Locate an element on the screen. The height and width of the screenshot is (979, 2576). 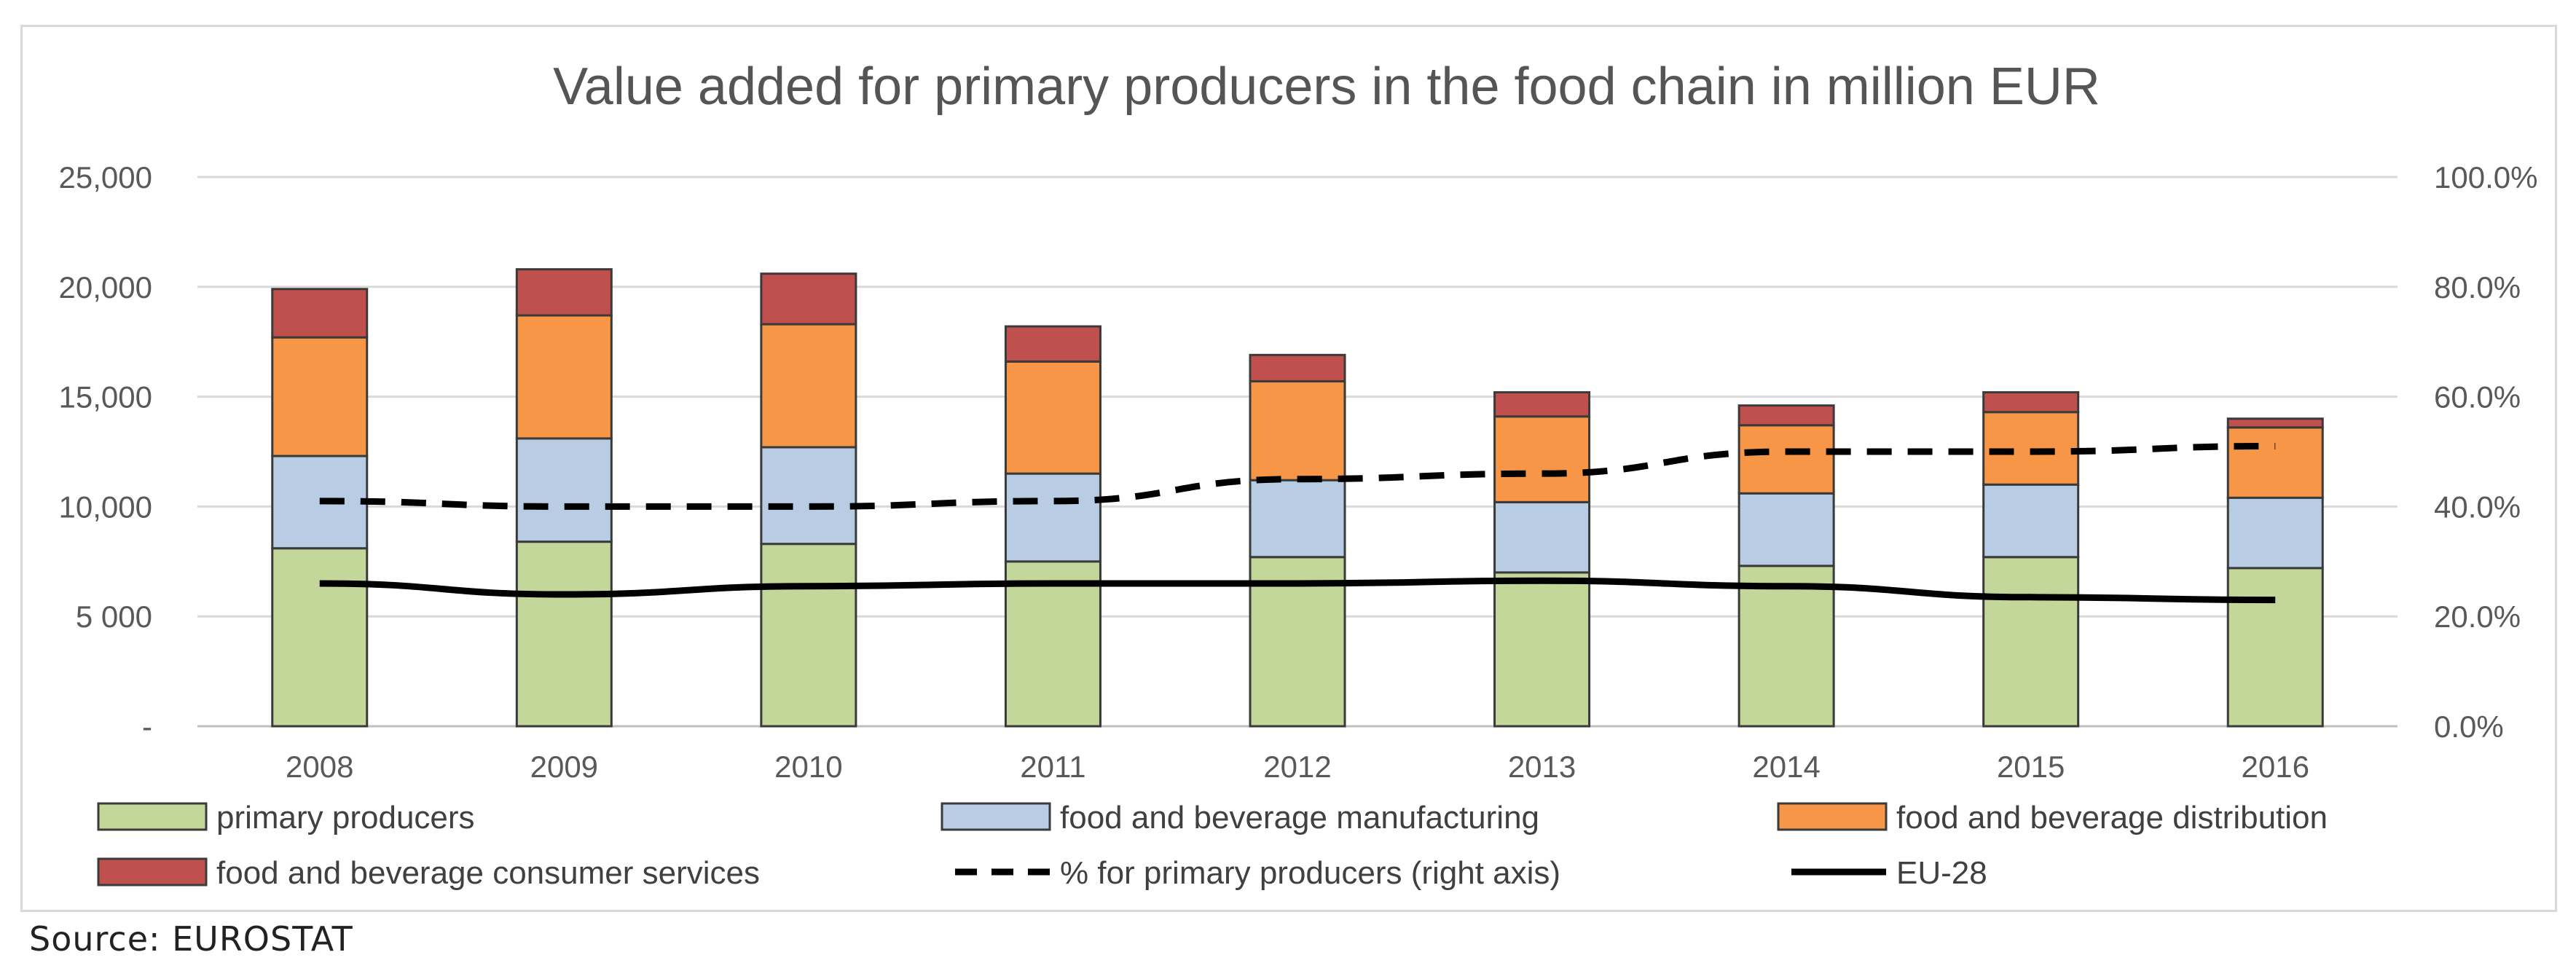
x-tick-label: 2012 is located at coordinates (1297, 767).